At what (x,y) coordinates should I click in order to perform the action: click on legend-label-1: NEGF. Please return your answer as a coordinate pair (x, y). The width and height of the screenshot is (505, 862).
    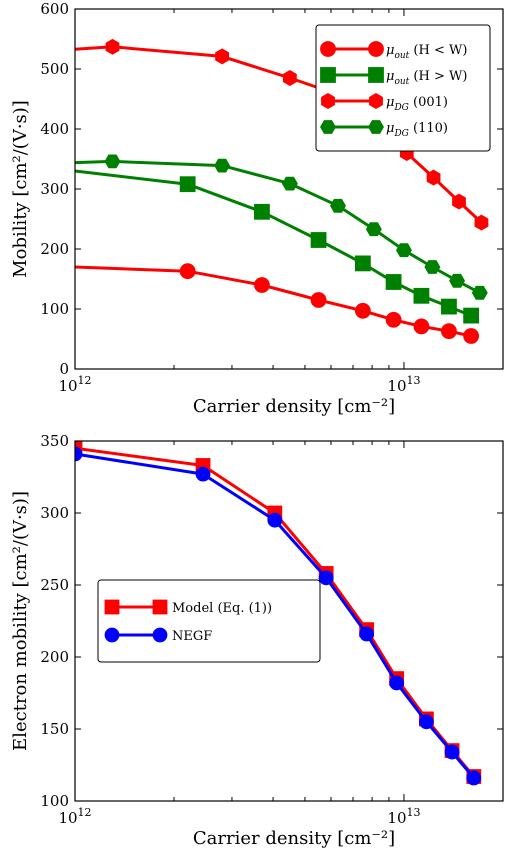
    Looking at the image, I should click on (192, 636).